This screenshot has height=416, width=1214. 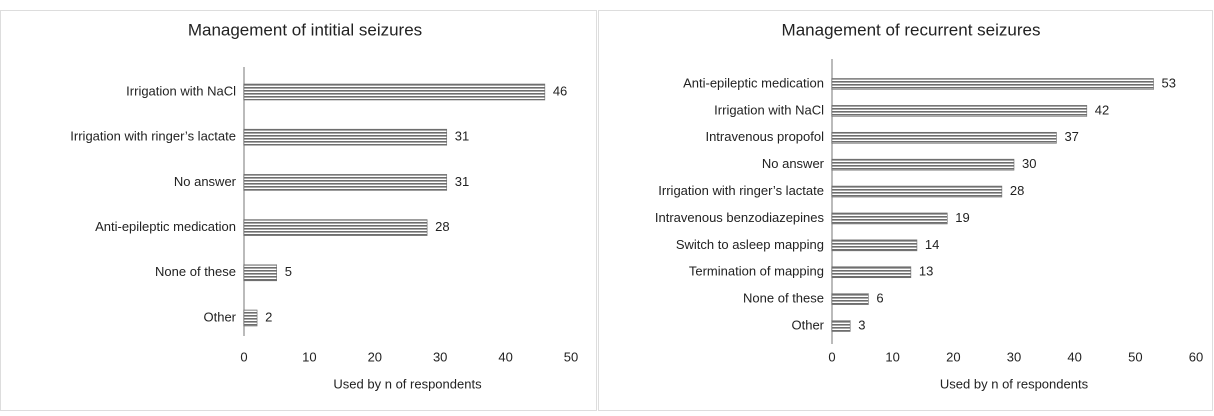 I want to click on data-label: 13, so click(x=926, y=271).